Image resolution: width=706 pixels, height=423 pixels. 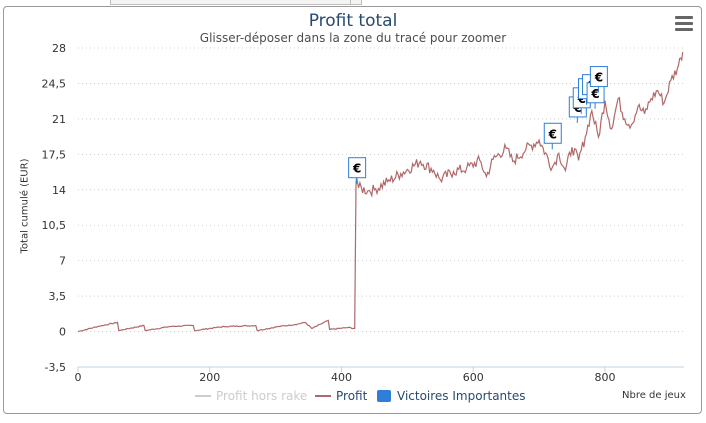 What do you see at coordinates (54, 208) in the screenshot?
I see `y-axis-ticks: -3,5 0 3,5 7 10,5 14 17,5 21 24,5 28` at bounding box center [54, 208].